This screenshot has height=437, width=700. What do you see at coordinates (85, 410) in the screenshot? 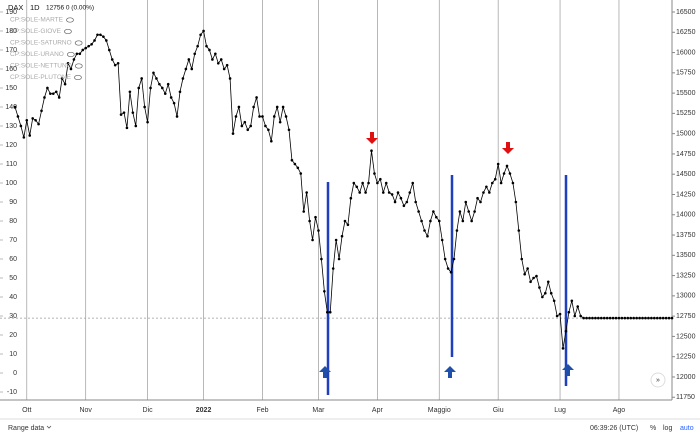
I see `x-tick-label: Nov` at bounding box center [85, 410].